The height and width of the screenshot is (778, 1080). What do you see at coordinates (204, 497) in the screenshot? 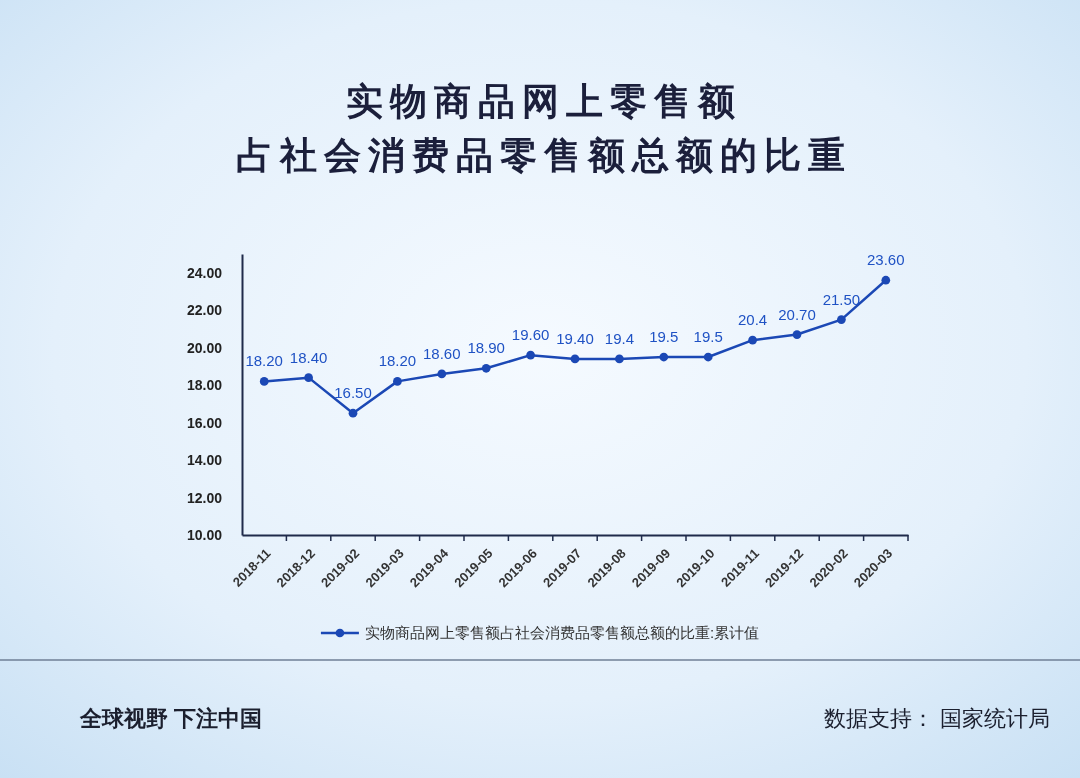
I see `y-tick-label: 12.00` at bounding box center [204, 497].